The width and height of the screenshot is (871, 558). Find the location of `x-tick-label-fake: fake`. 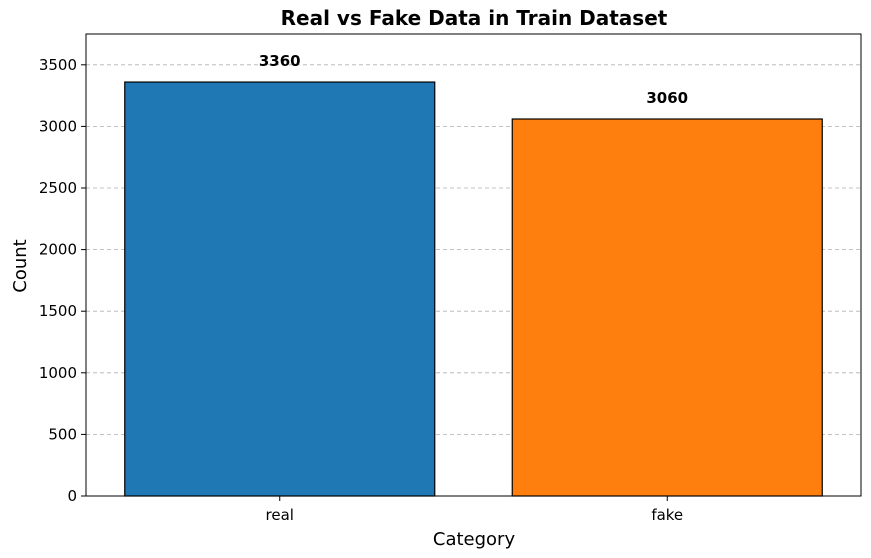

x-tick-label-fake: fake is located at coordinates (667, 515).